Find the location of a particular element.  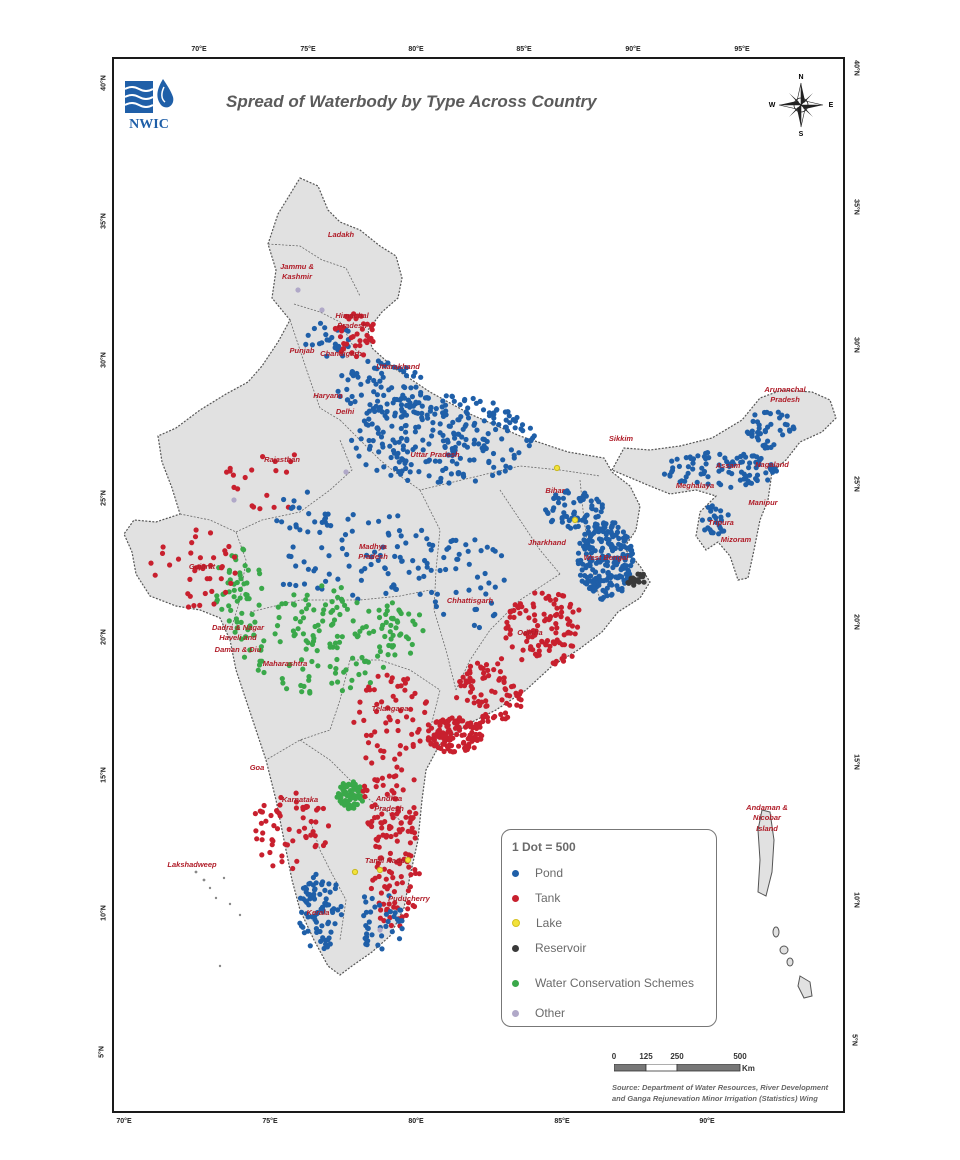

other-dot-icon is located at coordinates (515, 1013).